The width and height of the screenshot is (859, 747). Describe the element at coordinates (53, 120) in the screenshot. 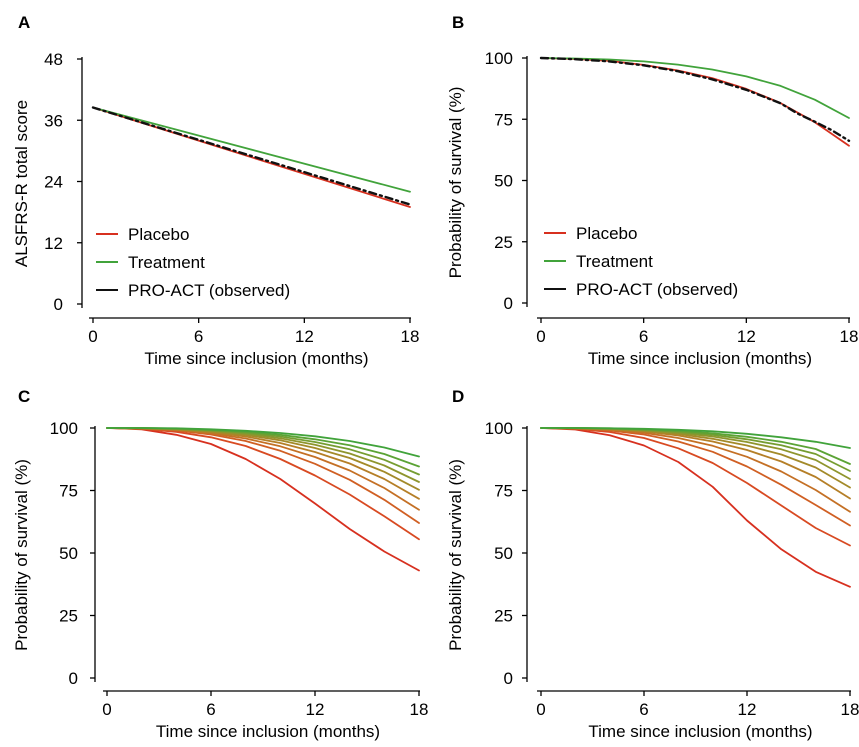

I see `y-tick-label: 36` at that location.